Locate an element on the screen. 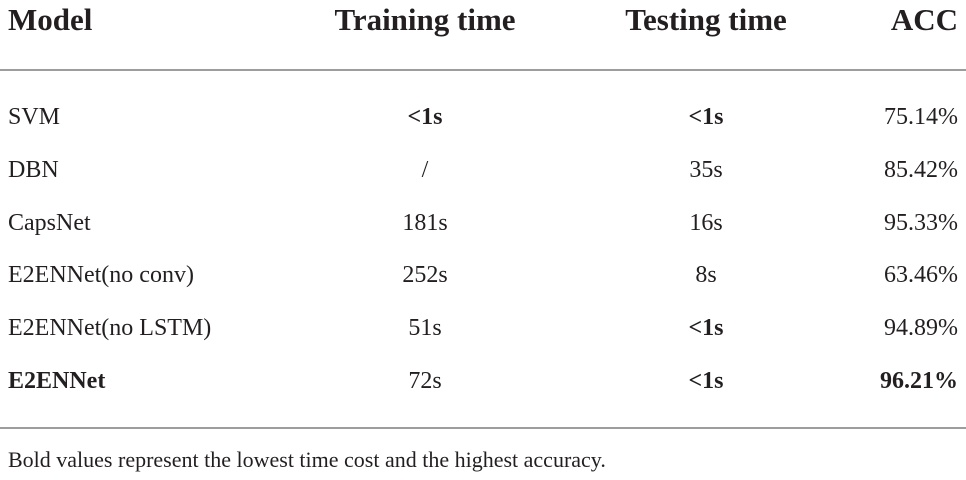 The image size is (966, 480). table-cell: E2ENNet(no LSTM) is located at coordinates (110, 328).